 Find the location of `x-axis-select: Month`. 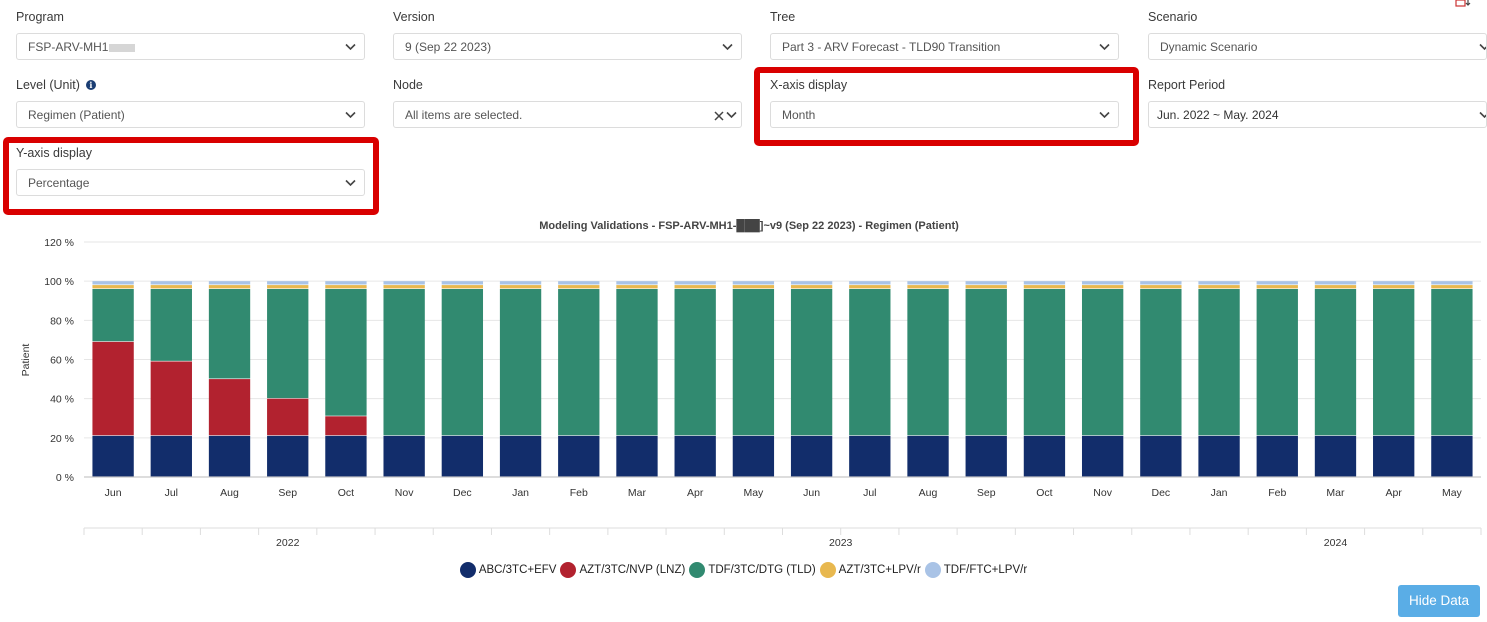

x-axis-select: Month is located at coordinates (944, 114).